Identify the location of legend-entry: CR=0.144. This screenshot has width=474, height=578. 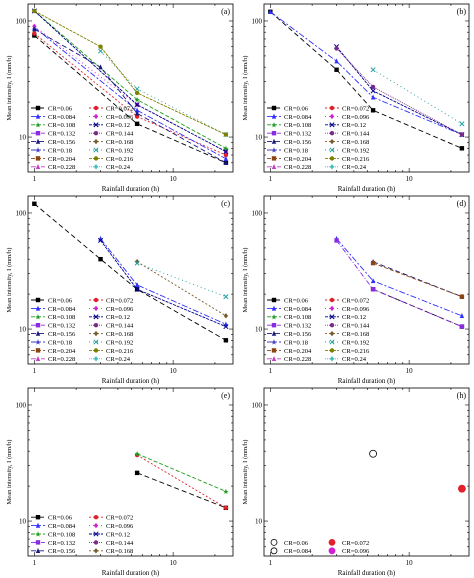
(111, 326).